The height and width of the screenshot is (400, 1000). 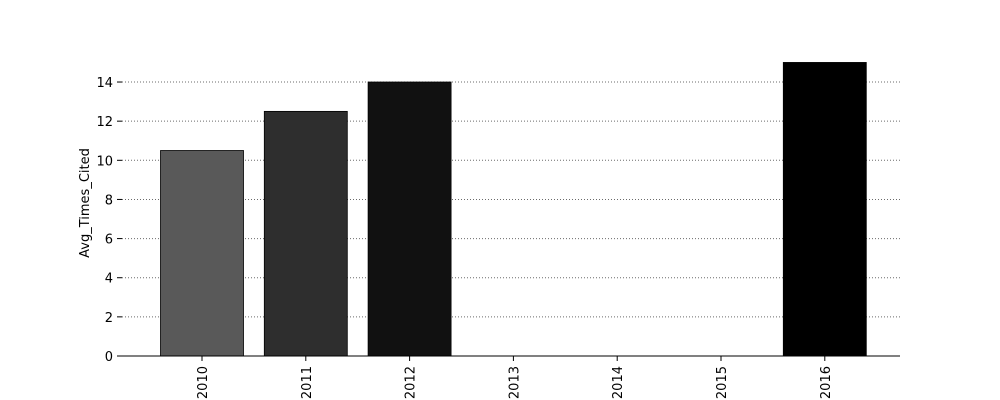 I want to click on y-tick-label: 0, so click(x=109, y=357).